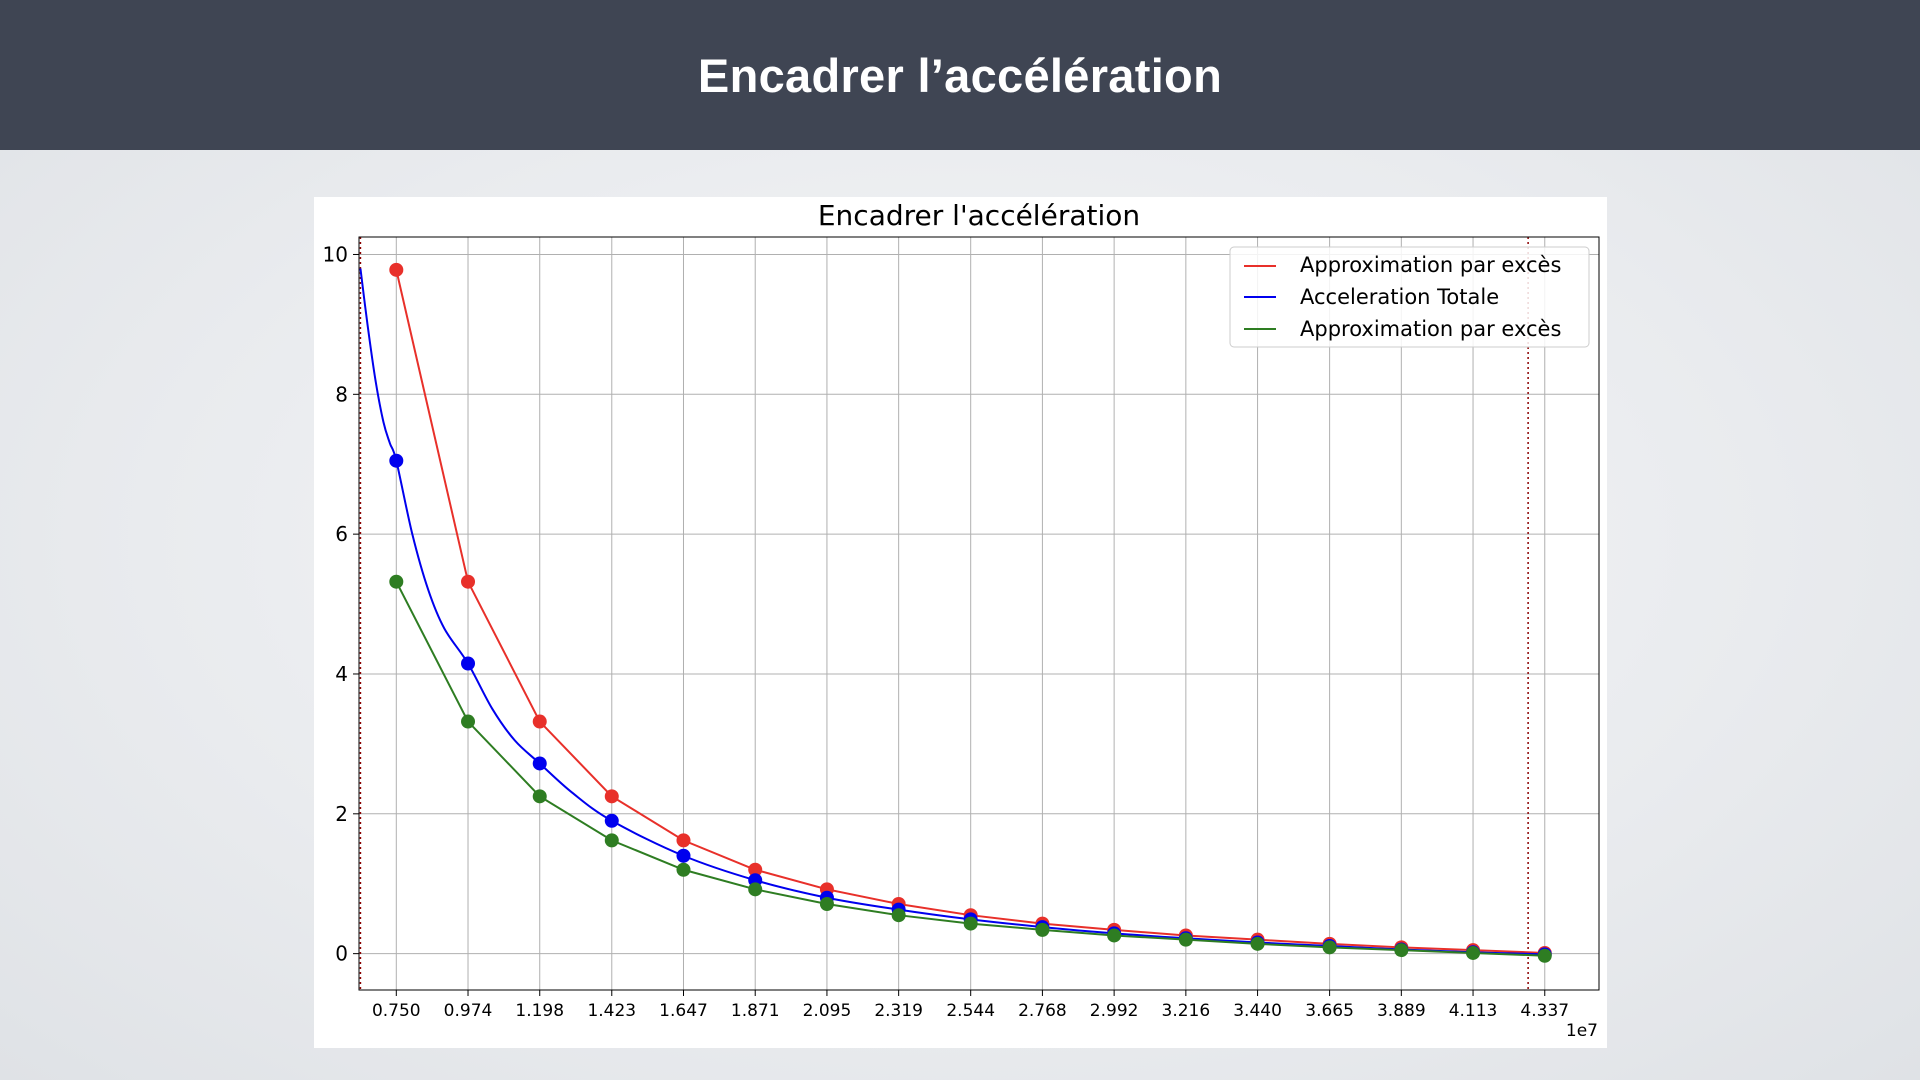 Image resolution: width=1920 pixels, height=1080 pixels. Describe the element at coordinates (539, 1011) in the screenshot. I see `x-tick-label: 1.198` at that location.